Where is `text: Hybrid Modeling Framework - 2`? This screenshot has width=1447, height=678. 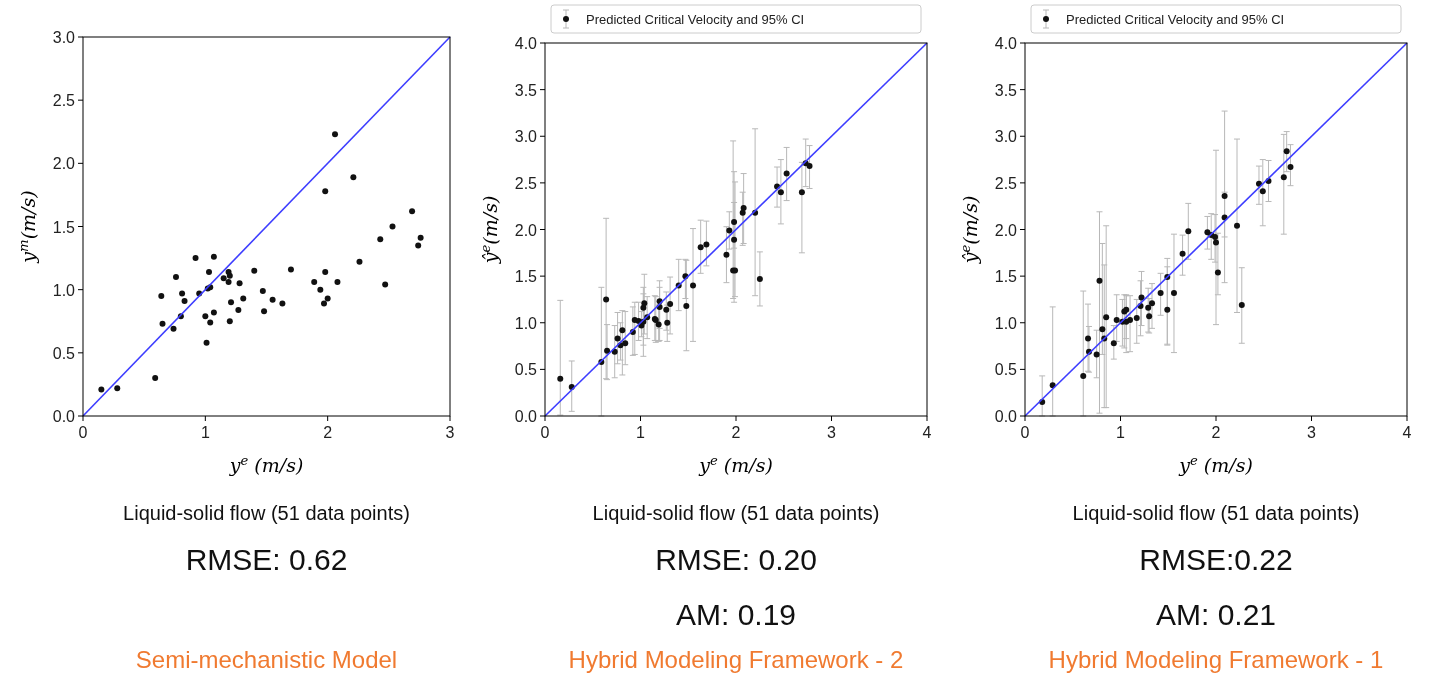
text: Hybrid Modeling Framework - 2 is located at coordinates (736, 659).